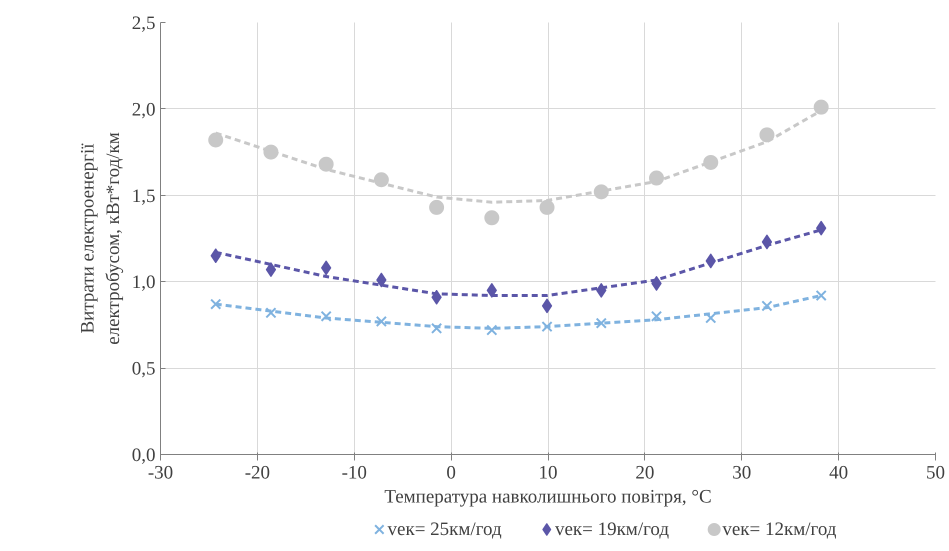  Describe the element at coordinates (144, 369) in the screenshot. I see `y-tick-label: 0,5` at that location.